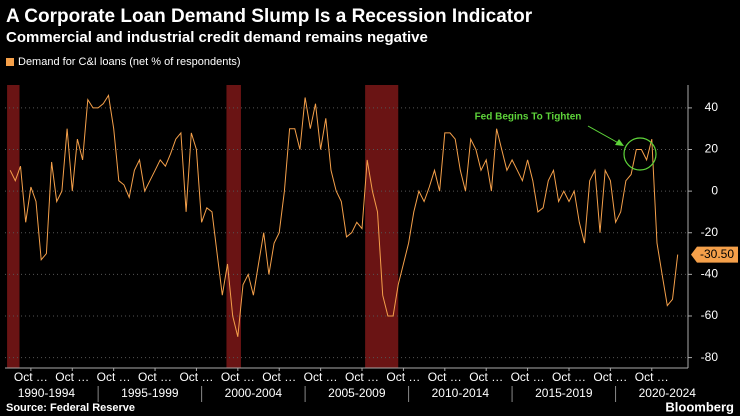 The width and height of the screenshot is (740, 416). I want to click on end-label-box, so click(714, 254).